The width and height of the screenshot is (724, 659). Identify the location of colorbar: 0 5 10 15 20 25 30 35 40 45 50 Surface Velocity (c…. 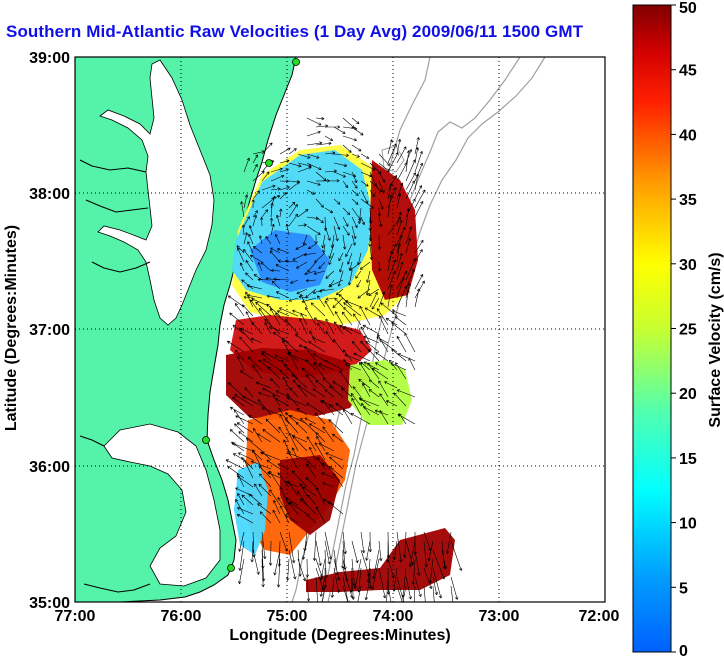
(678, 329).